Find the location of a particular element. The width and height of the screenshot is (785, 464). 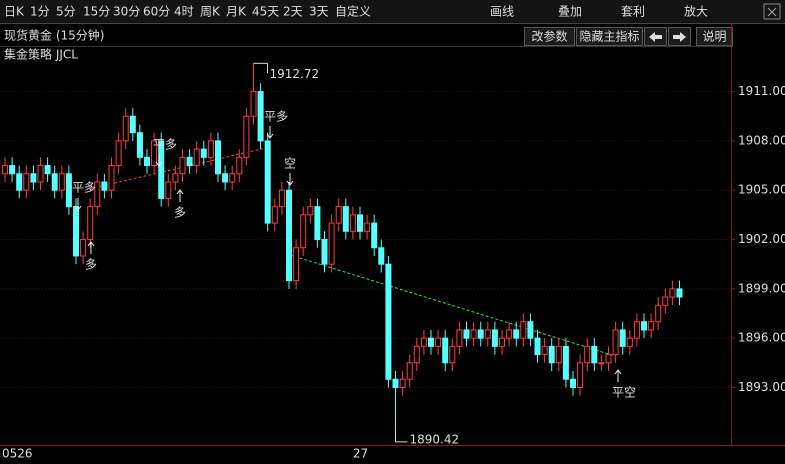

arrow-right-icon is located at coordinates (679, 37).